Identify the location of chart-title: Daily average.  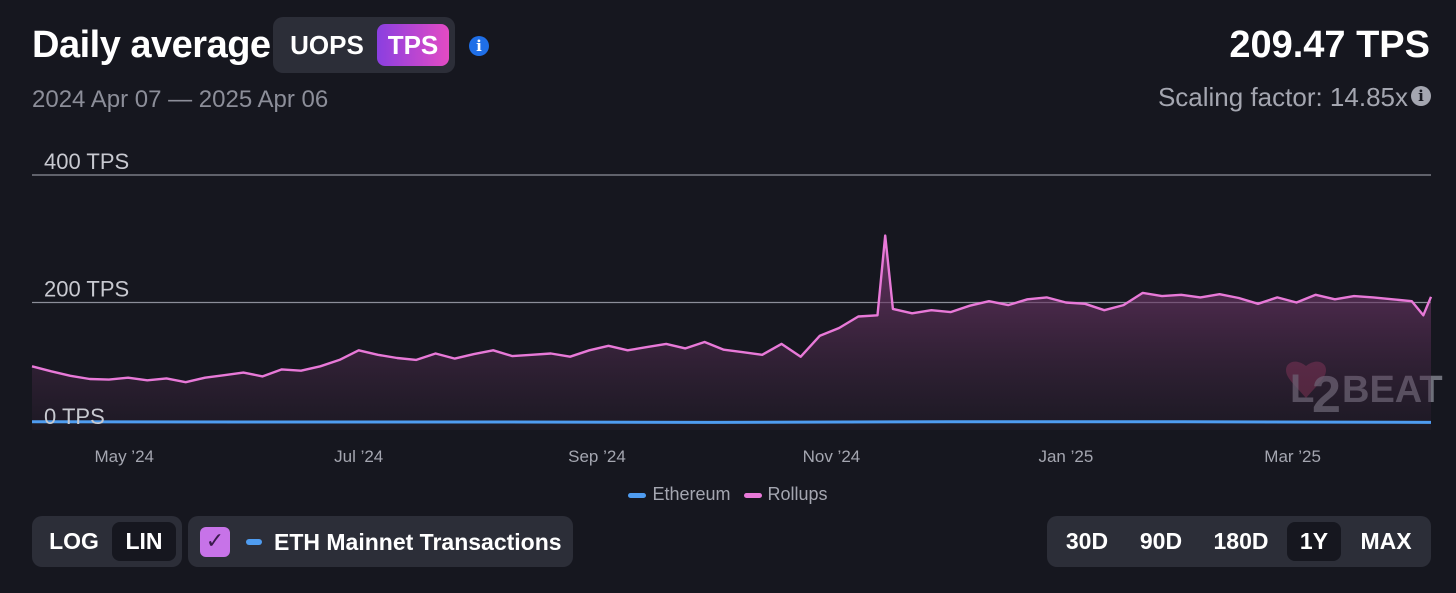
(151, 45).